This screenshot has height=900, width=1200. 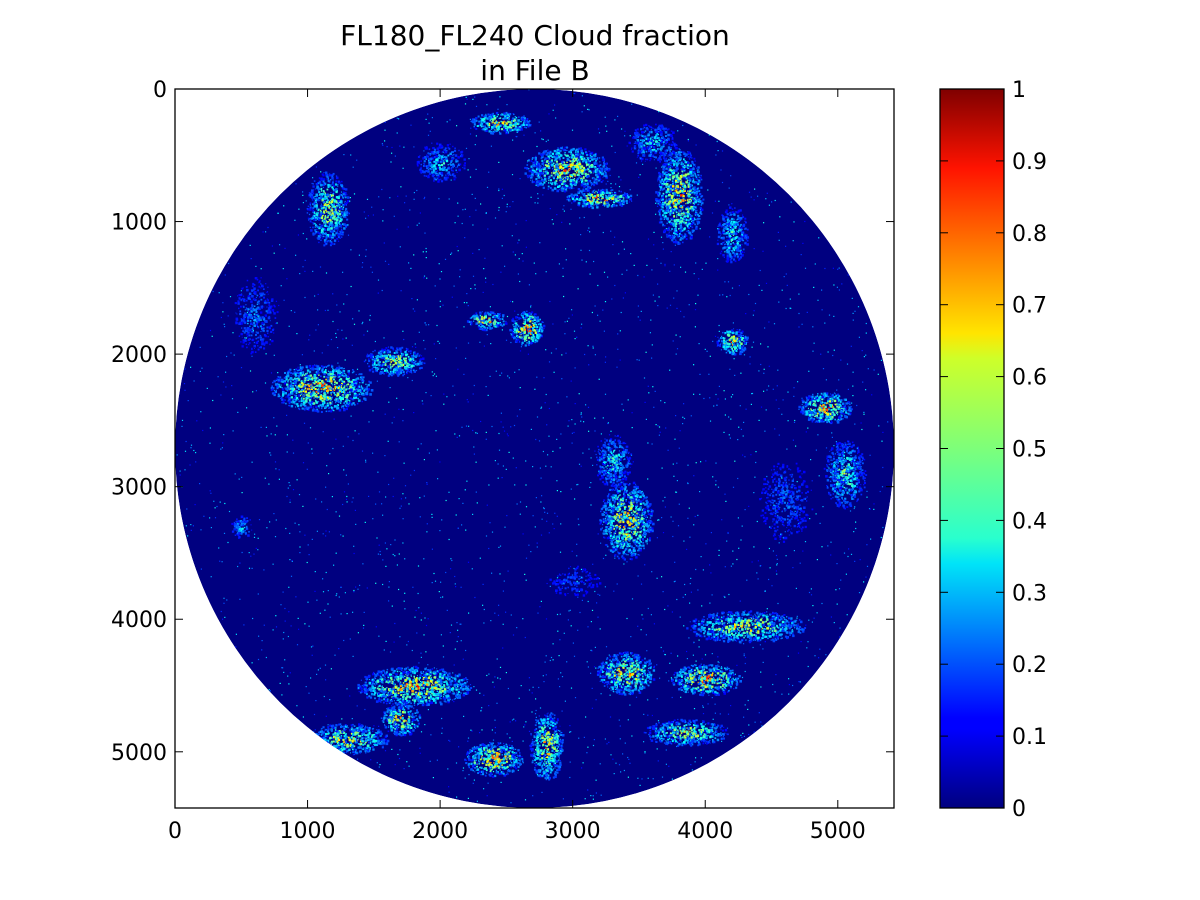 What do you see at coordinates (838, 831) in the screenshot?
I see `x-tick-label: 5000` at bounding box center [838, 831].